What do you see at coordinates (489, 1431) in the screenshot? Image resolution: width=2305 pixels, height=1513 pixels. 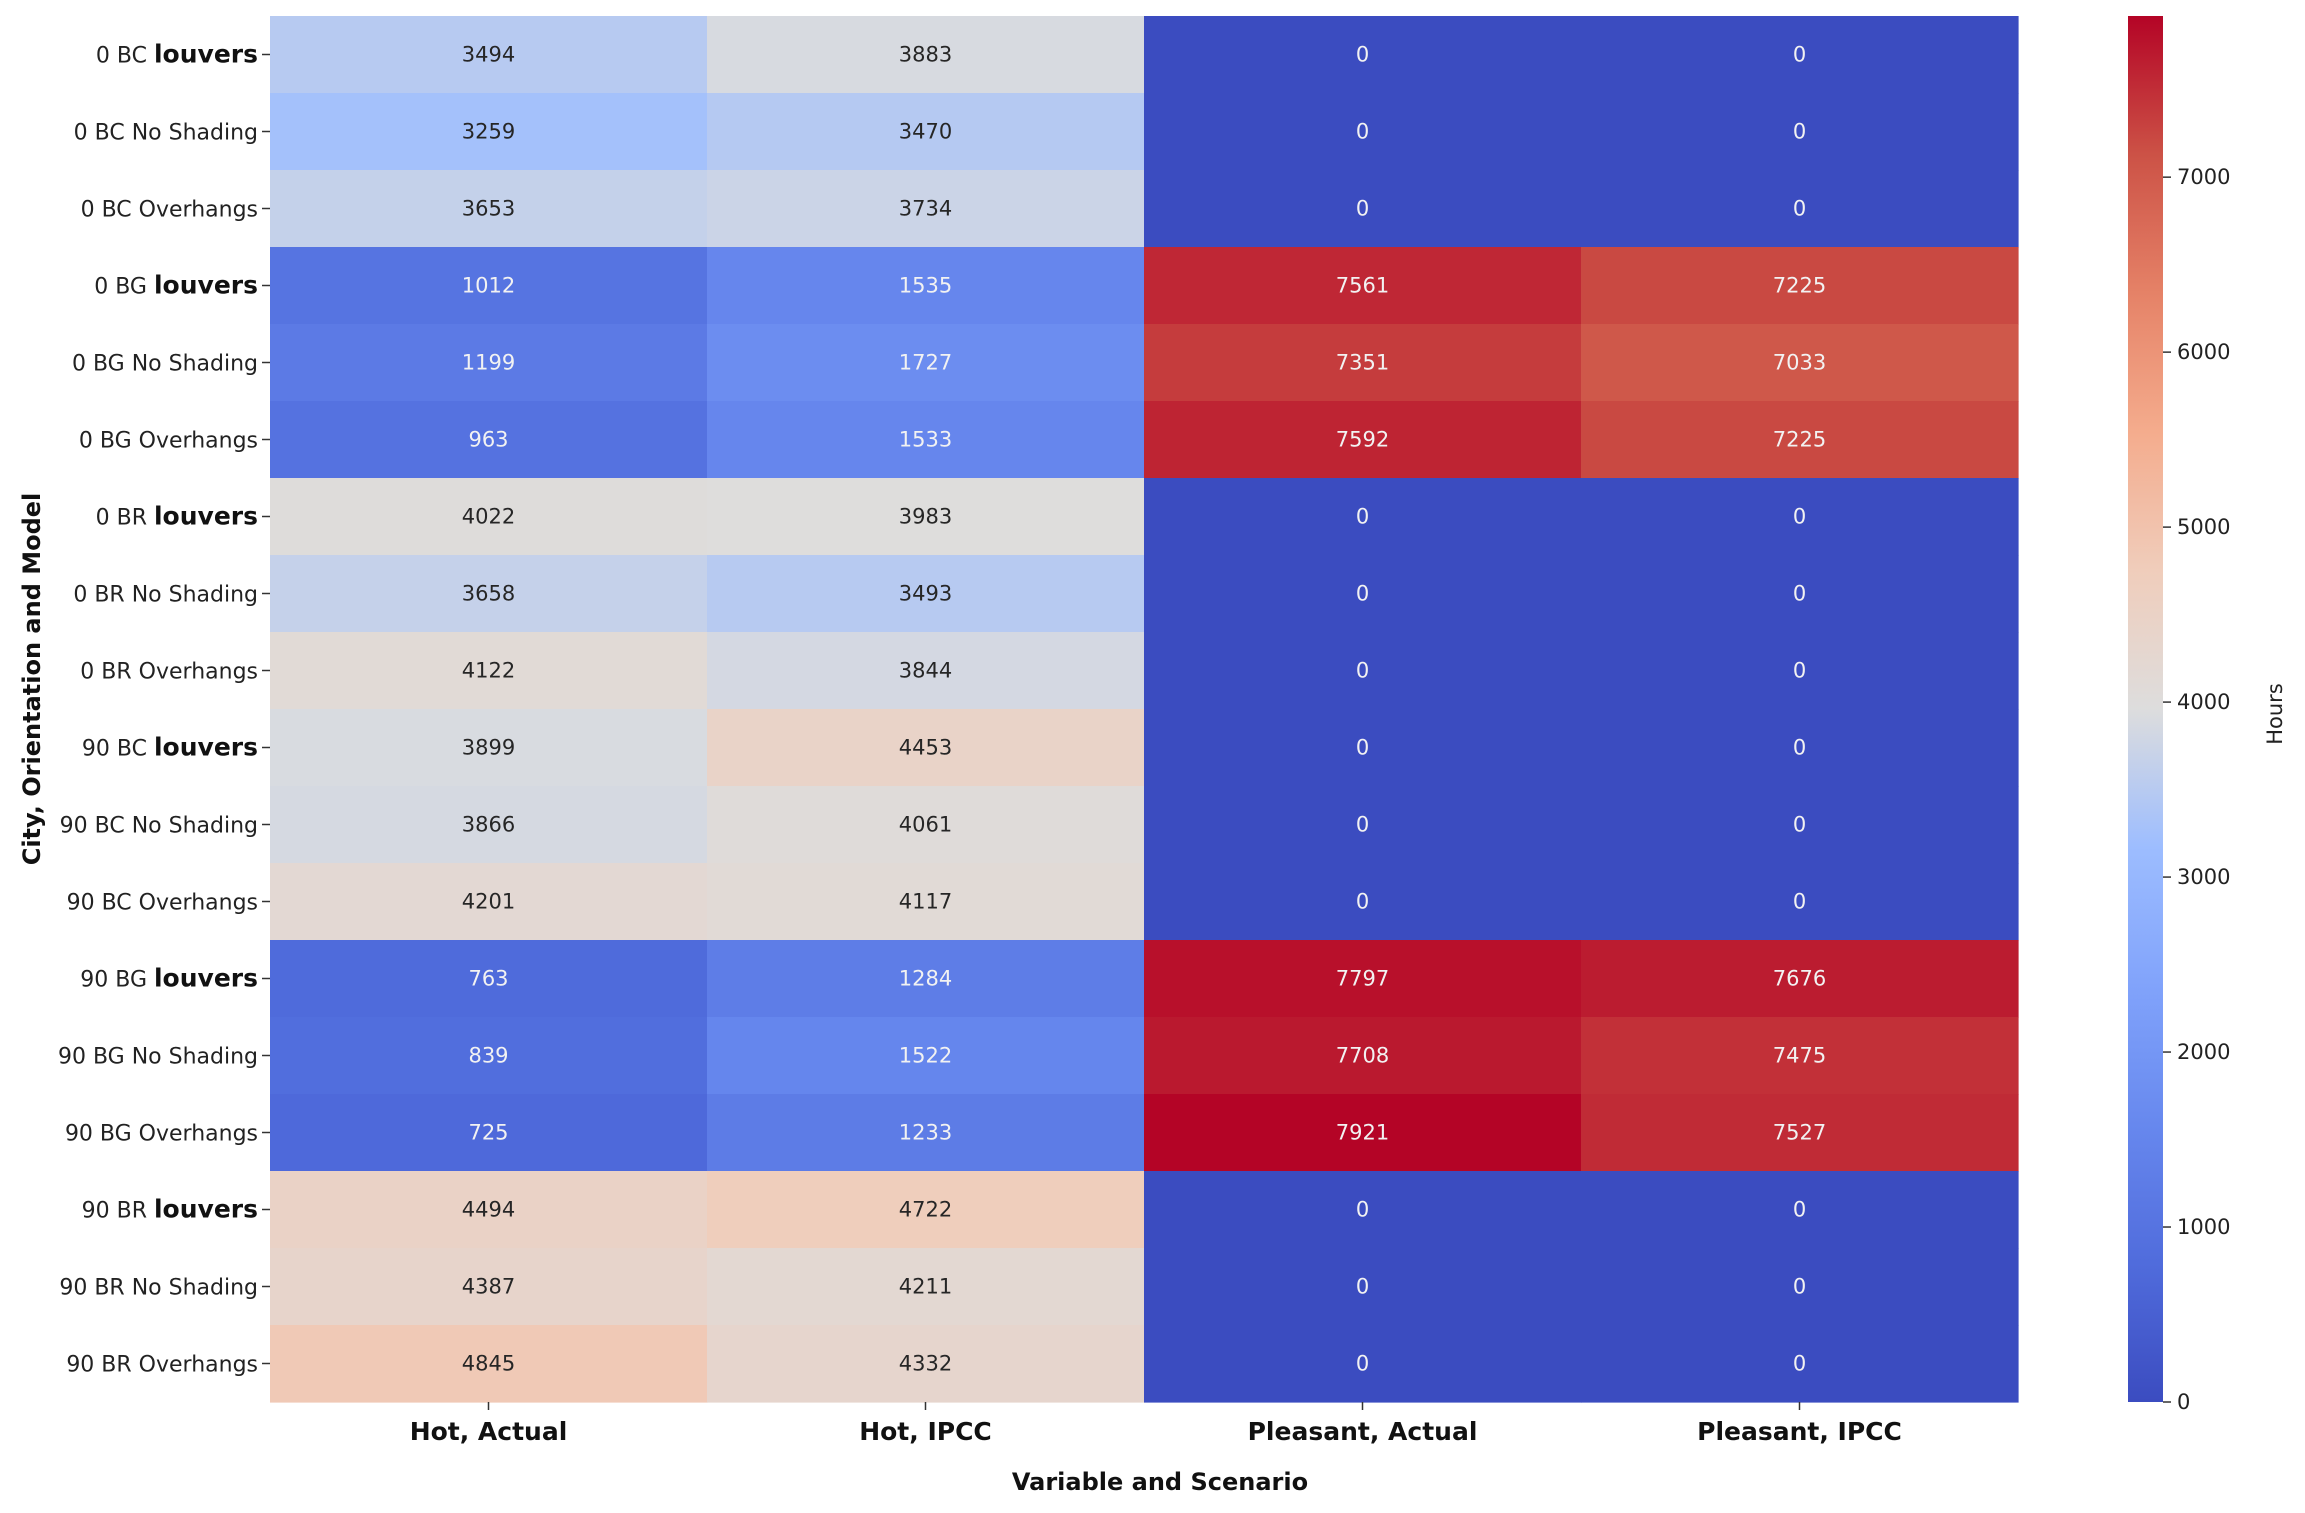 I see `column-label: Hot, Actual` at bounding box center [489, 1431].